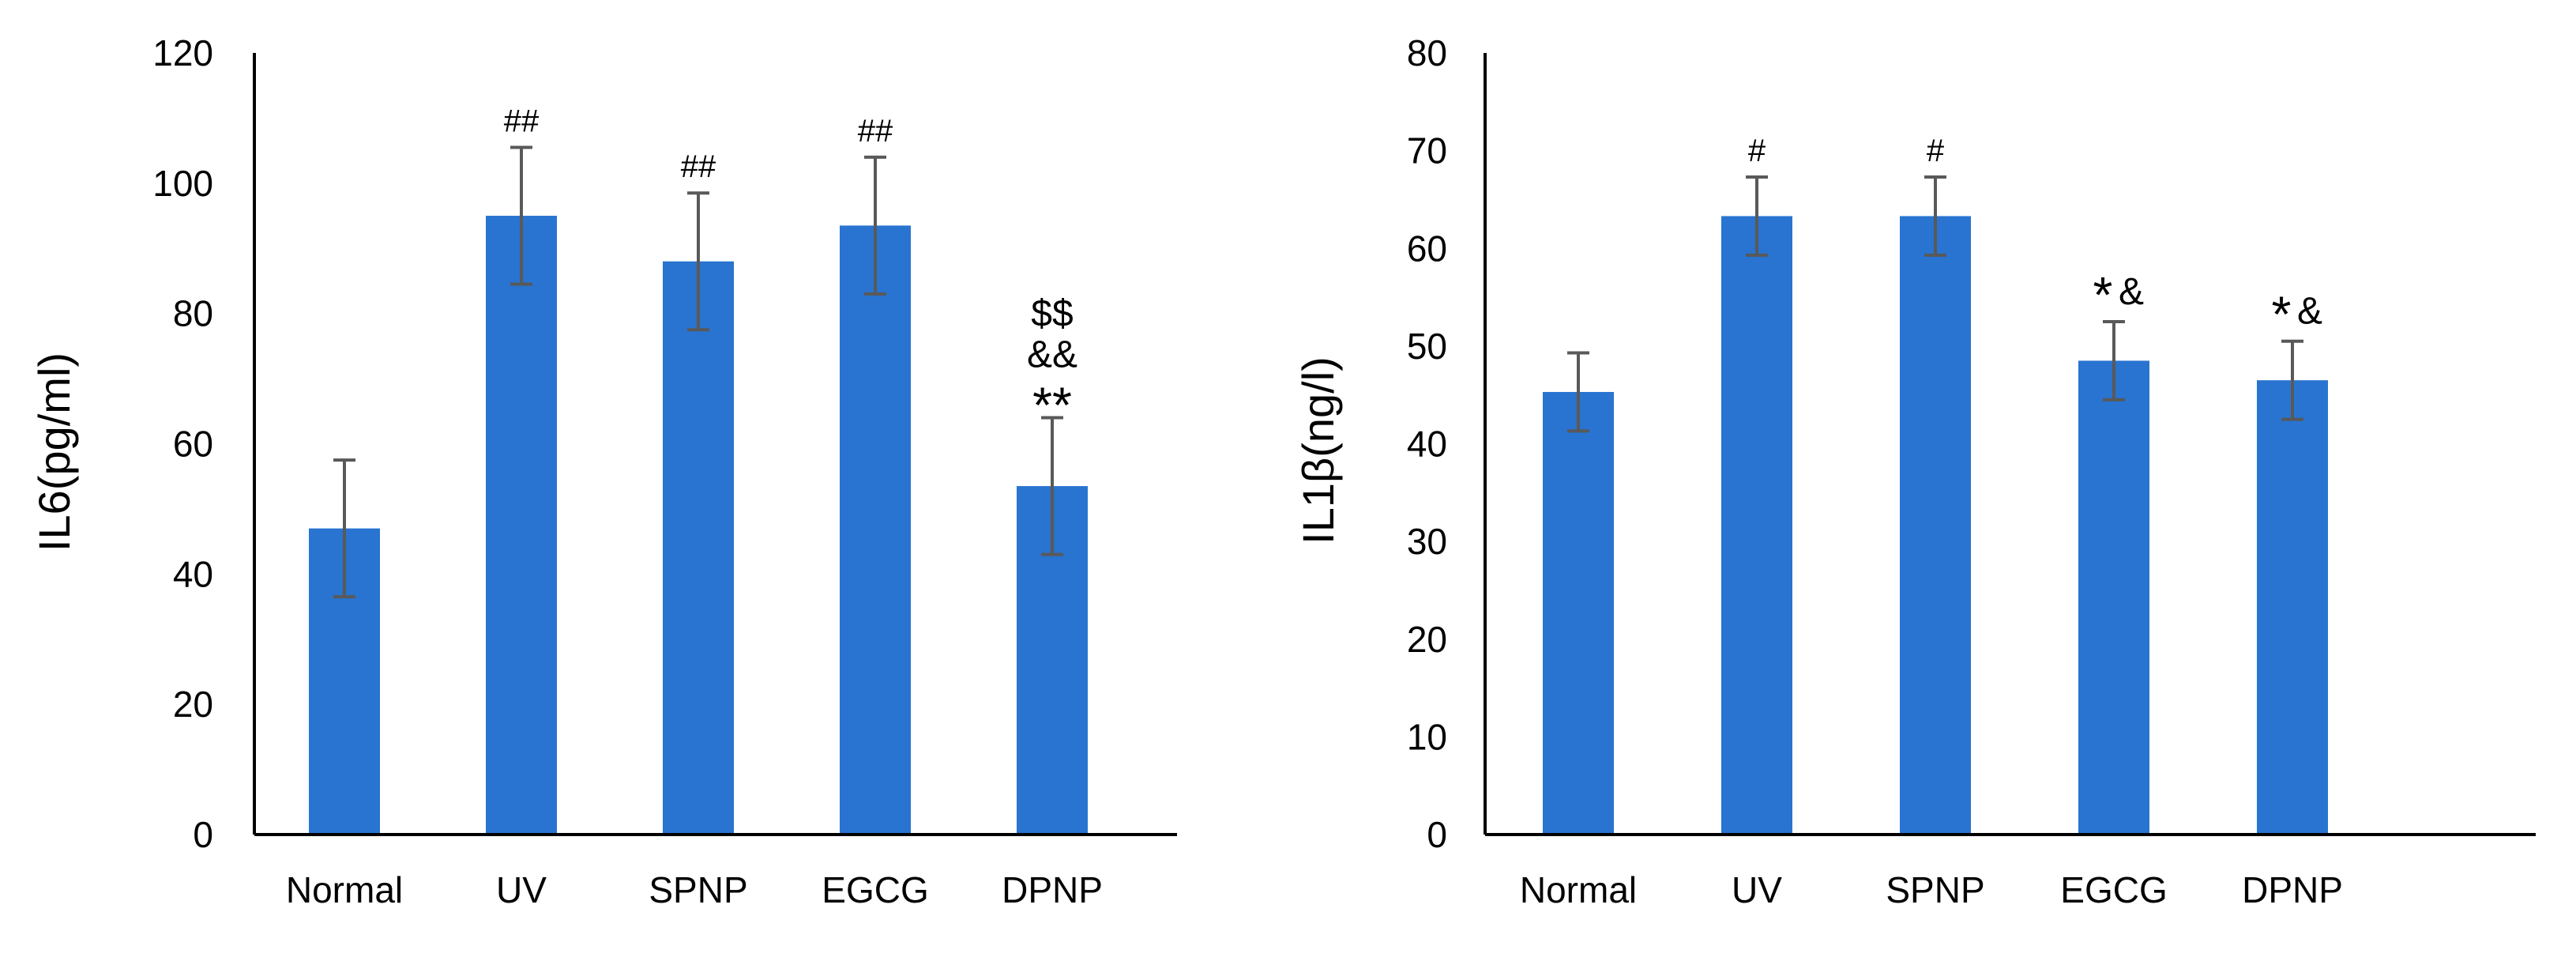  What do you see at coordinates (1579, 613) in the screenshot?
I see `bar-normal` at bounding box center [1579, 613].